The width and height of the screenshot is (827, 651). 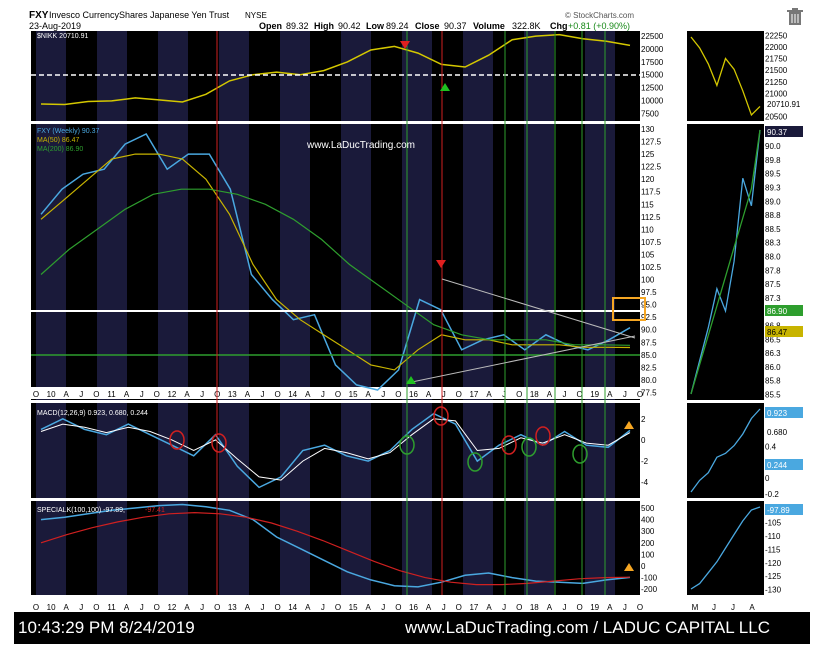 I want to click on specialk-signal-line, so click(x=335, y=548).